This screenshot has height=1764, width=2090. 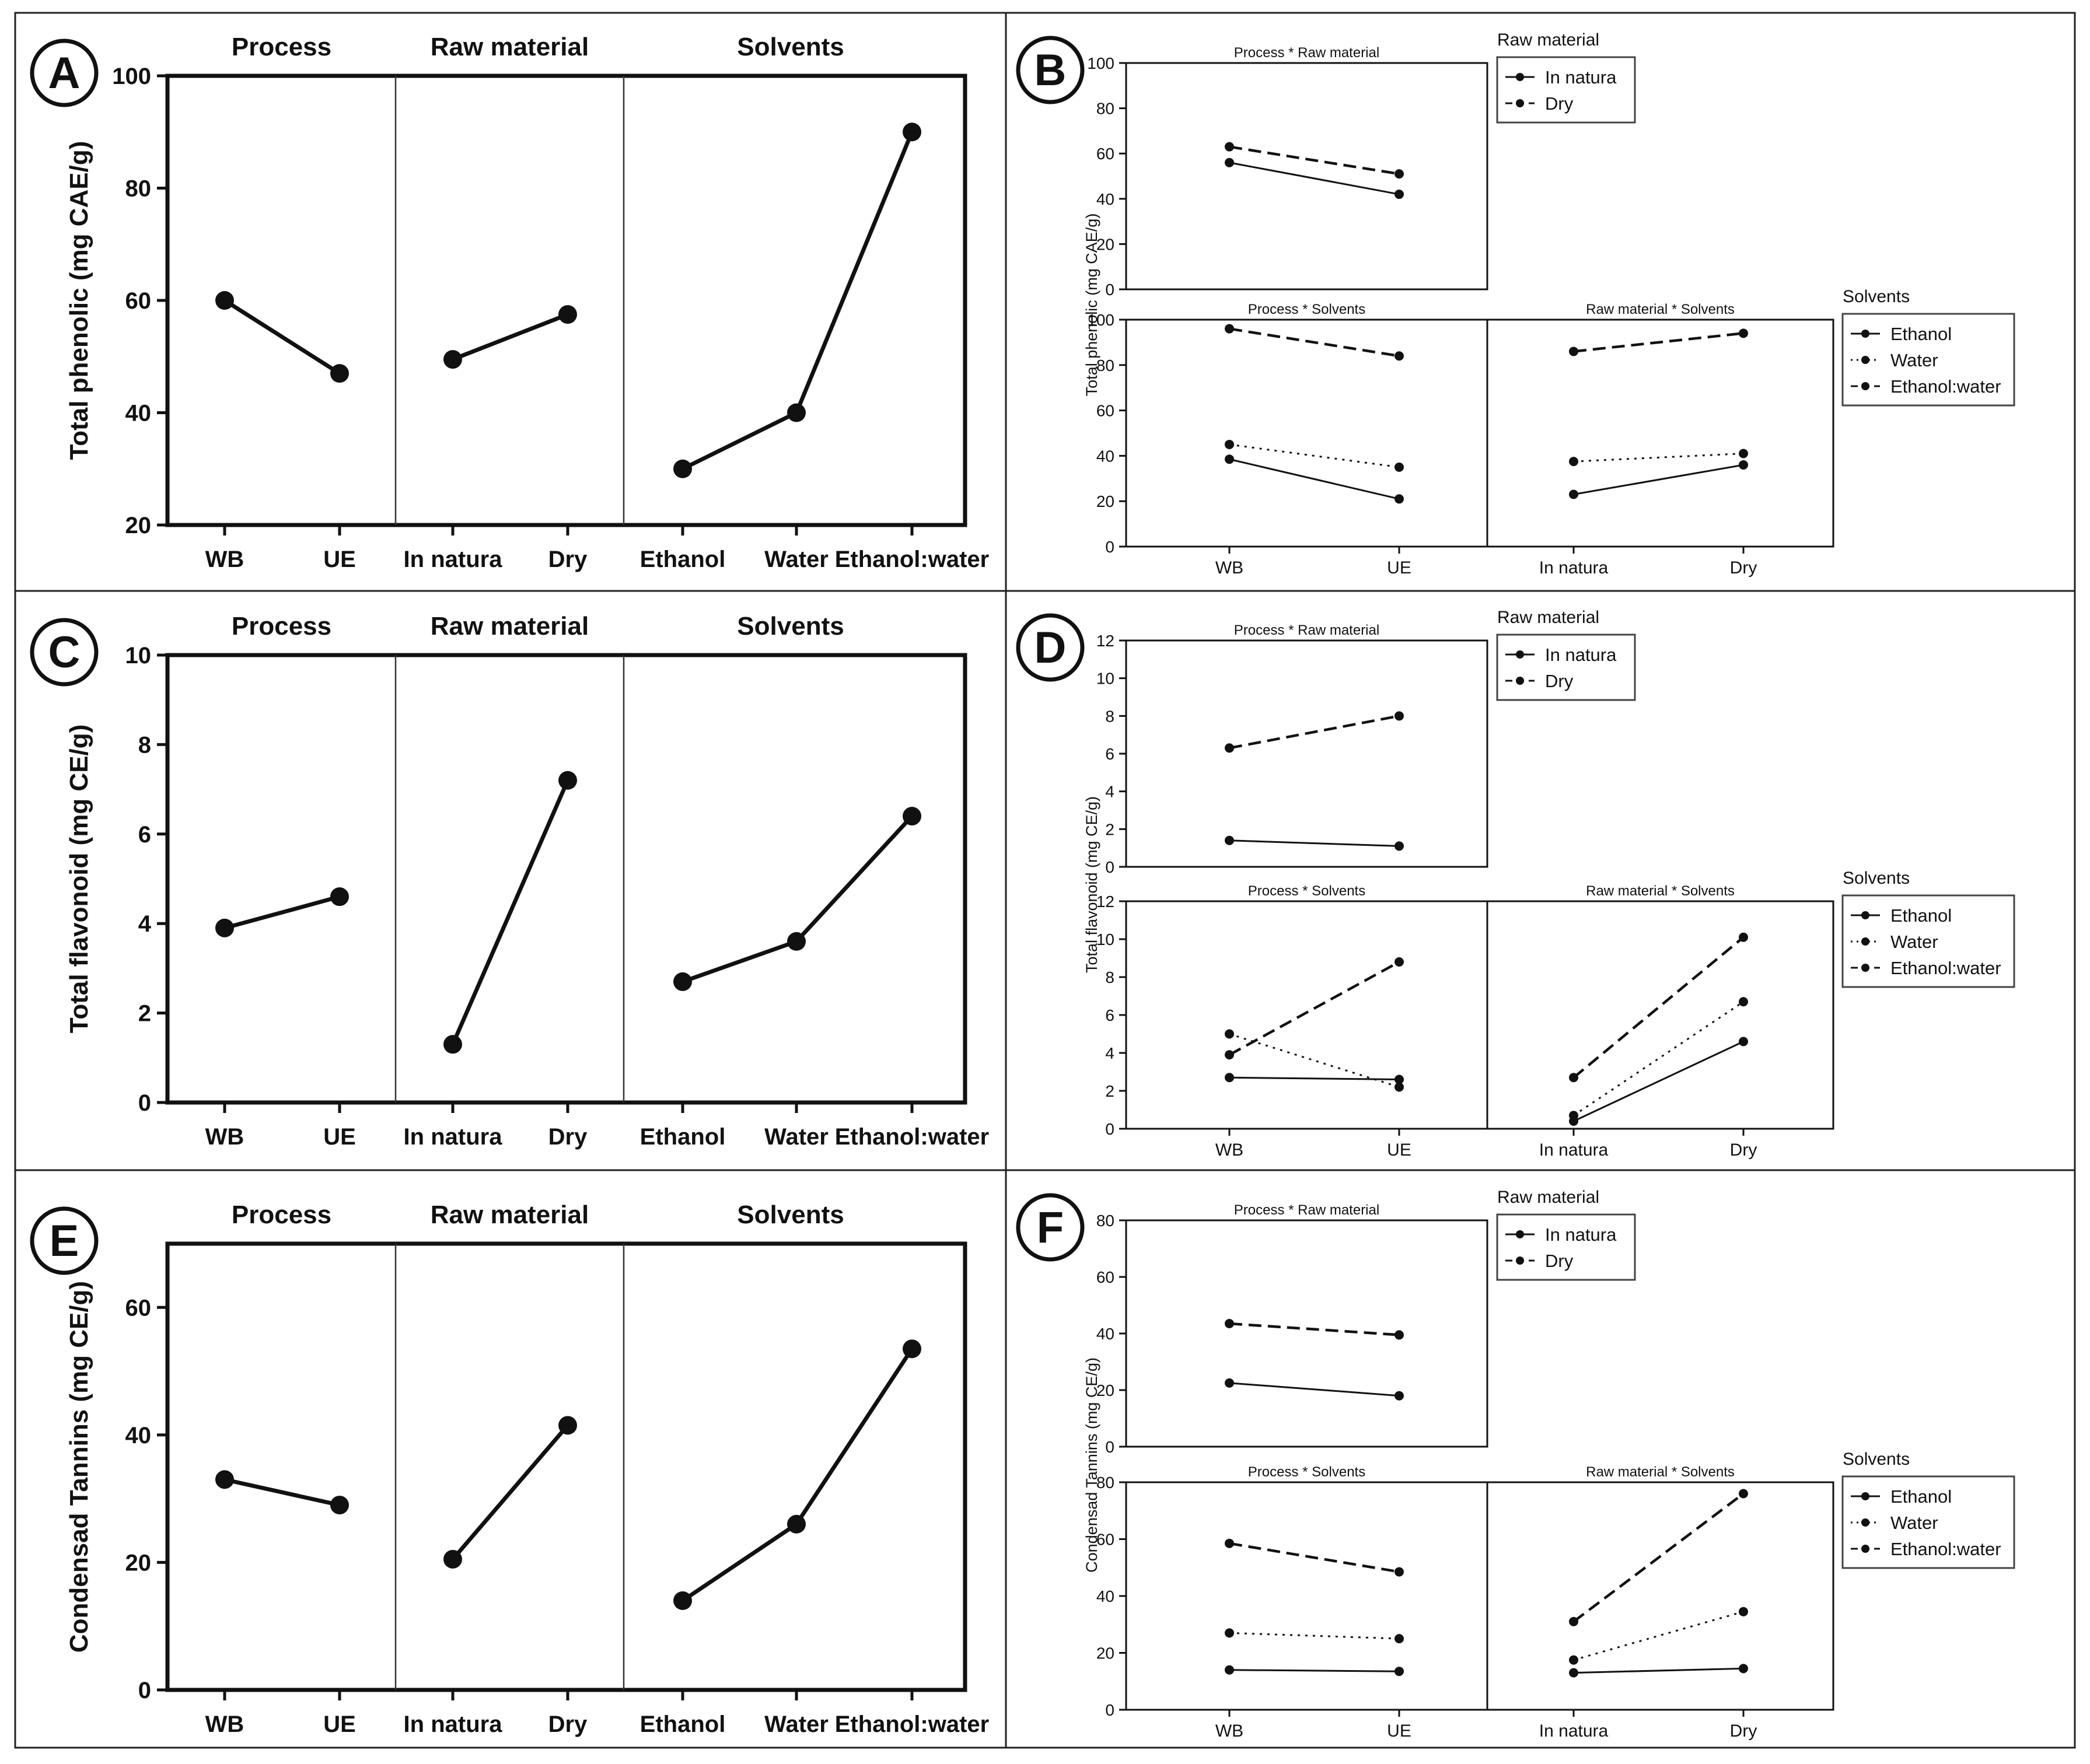 I want to click on y-axis-label: Total phenolic (mg CAE/g), so click(x=79, y=300).